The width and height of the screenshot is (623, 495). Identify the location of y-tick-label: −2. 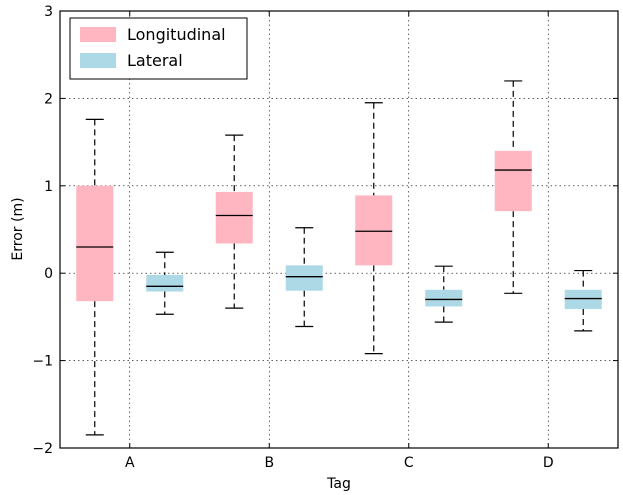
(42, 449).